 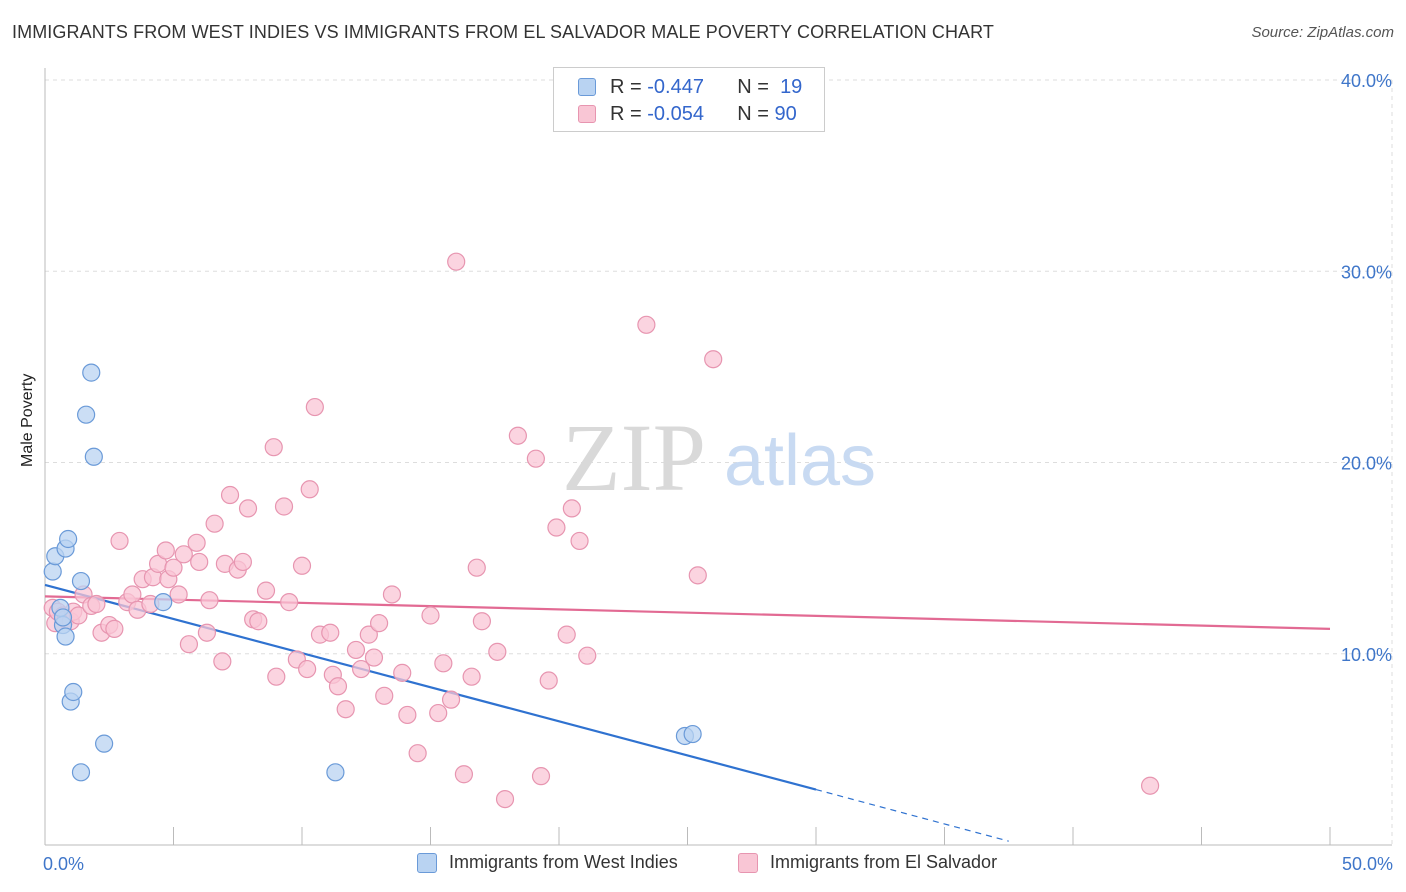 What do you see at coordinates (1366, 464) in the screenshot?
I see `y-tick-label: 20.0%` at bounding box center [1366, 464].